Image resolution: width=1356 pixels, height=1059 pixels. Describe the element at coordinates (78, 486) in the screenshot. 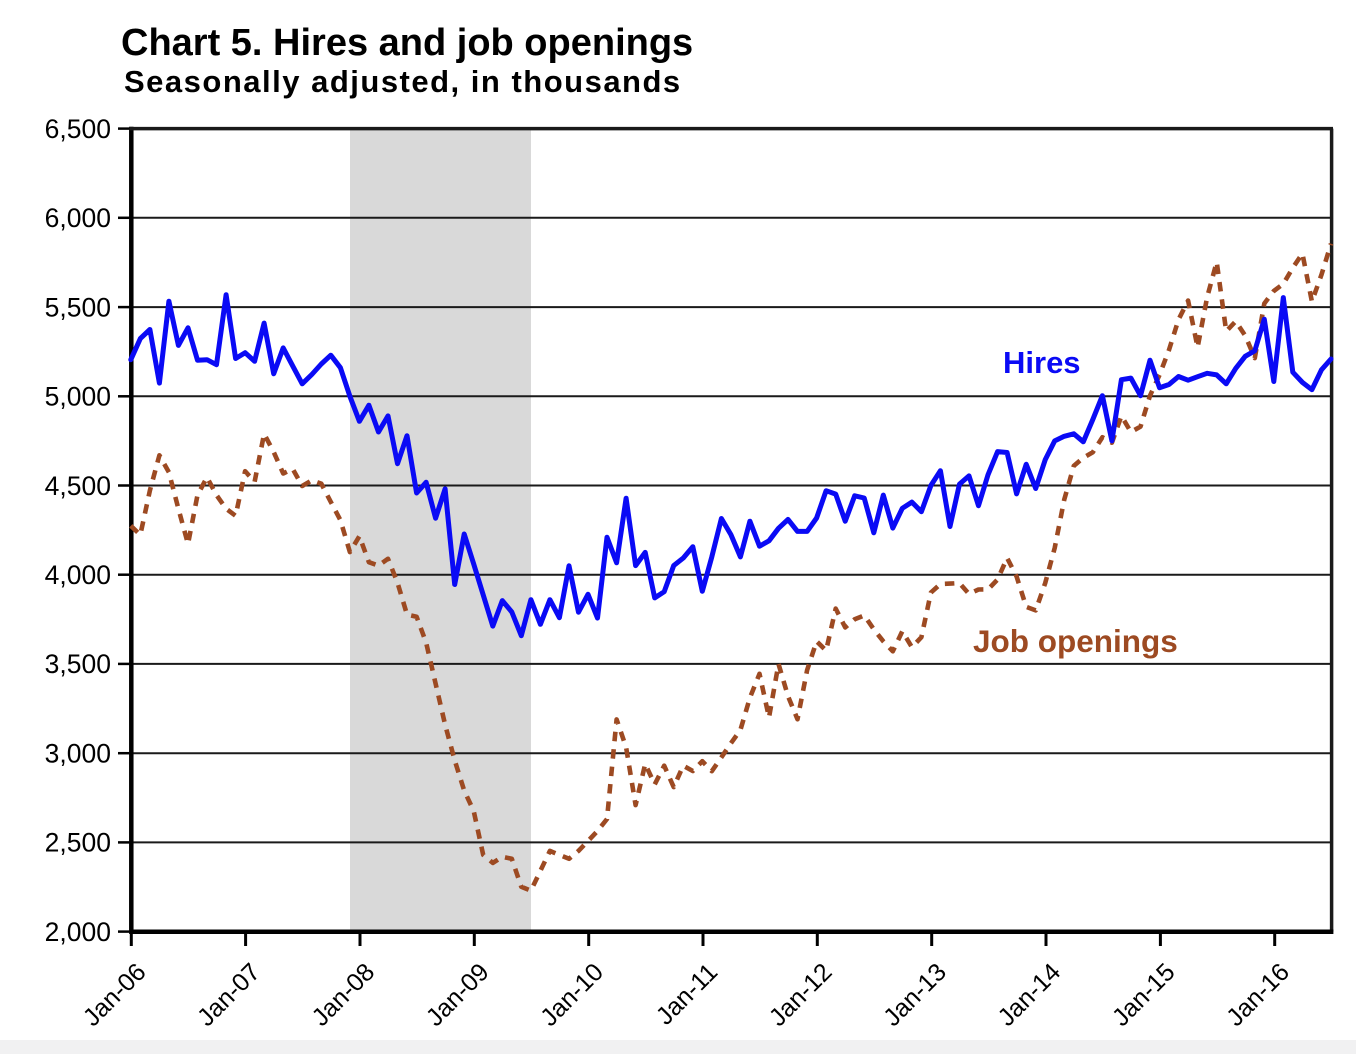

I see `svg-text: 4,500` at that location.